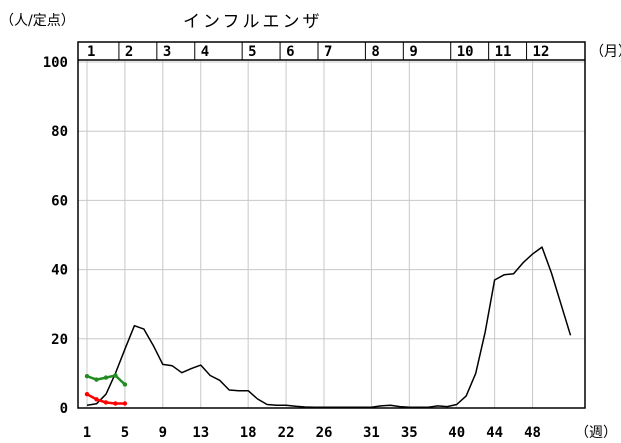 The height and width of the screenshot is (443, 621). What do you see at coordinates (248, 433) in the screenshot?
I see `x-tick-18: 18` at bounding box center [248, 433].